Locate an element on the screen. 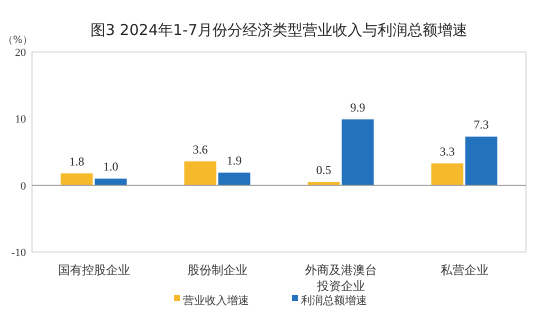 Image resolution: width=534 pixels, height=324 pixels. y-tick-label: 20 is located at coordinates (20, 53).